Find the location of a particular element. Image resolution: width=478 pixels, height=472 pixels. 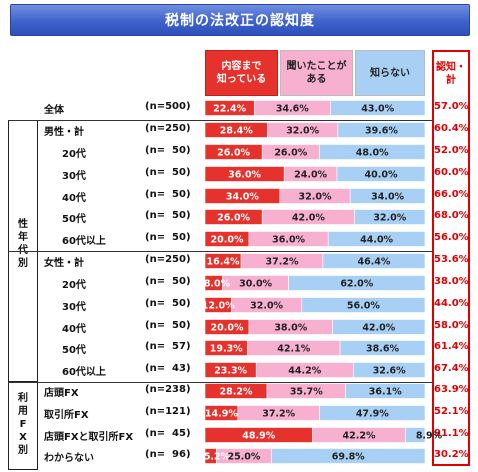

data-label: 43.0% is located at coordinates (377, 109).